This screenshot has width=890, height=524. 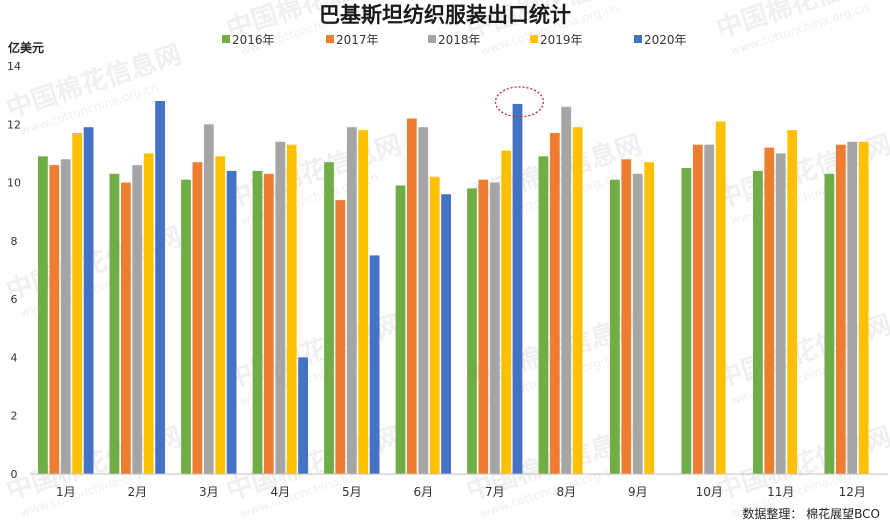 What do you see at coordinates (352, 492) in the screenshot?
I see `x-tick-label: 5月` at bounding box center [352, 492].